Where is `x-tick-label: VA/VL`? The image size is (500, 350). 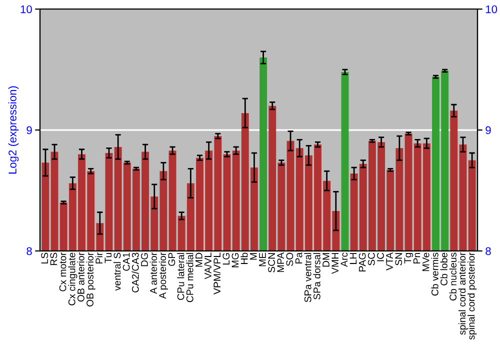 x-tick-label: VA/VL is located at coordinates (208, 266).